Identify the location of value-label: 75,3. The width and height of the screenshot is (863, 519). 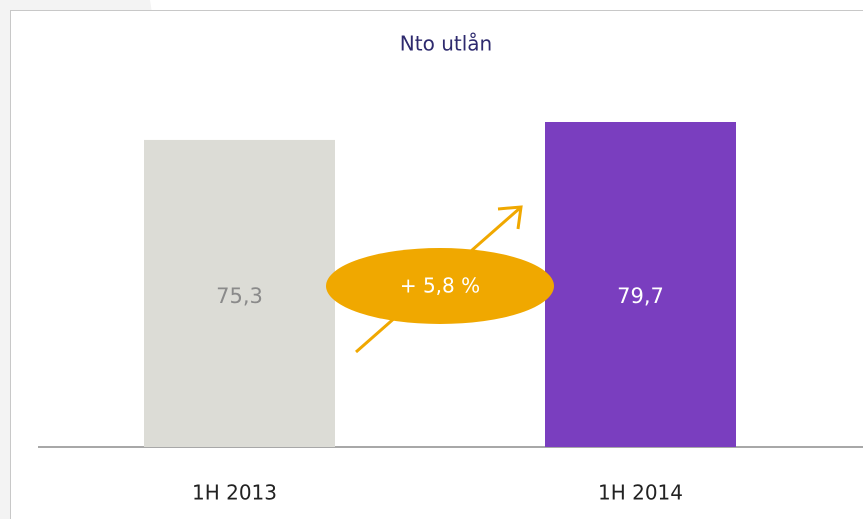
(239, 296).